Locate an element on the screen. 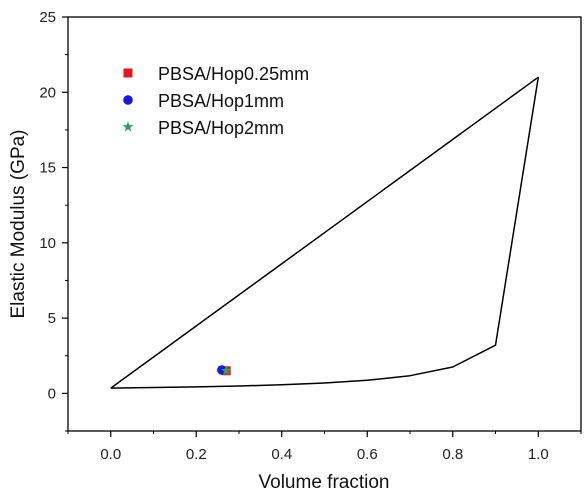  x-tick-label: 0.0 is located at coordinates (110, 454).